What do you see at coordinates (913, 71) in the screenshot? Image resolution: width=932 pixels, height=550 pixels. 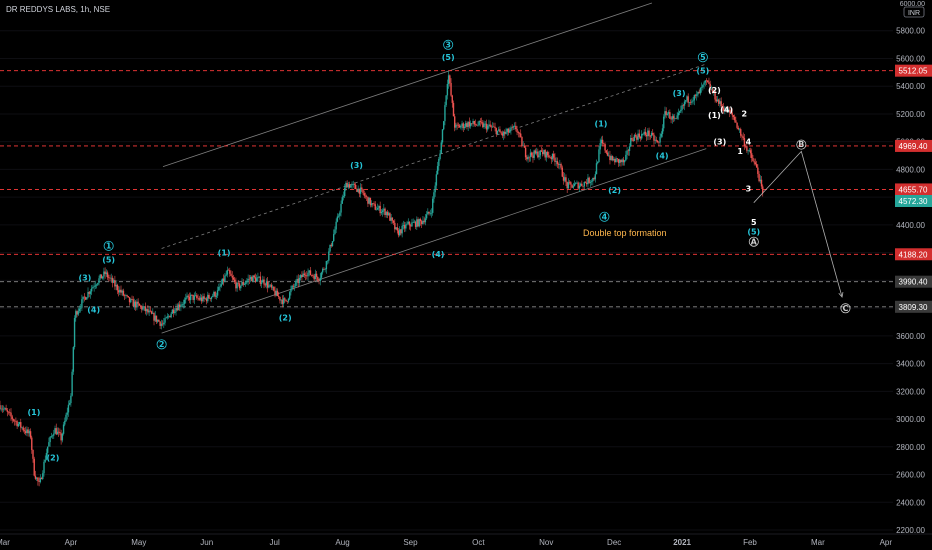 I see `level-price-label: 5512.05` at bounding box center [913, 71].